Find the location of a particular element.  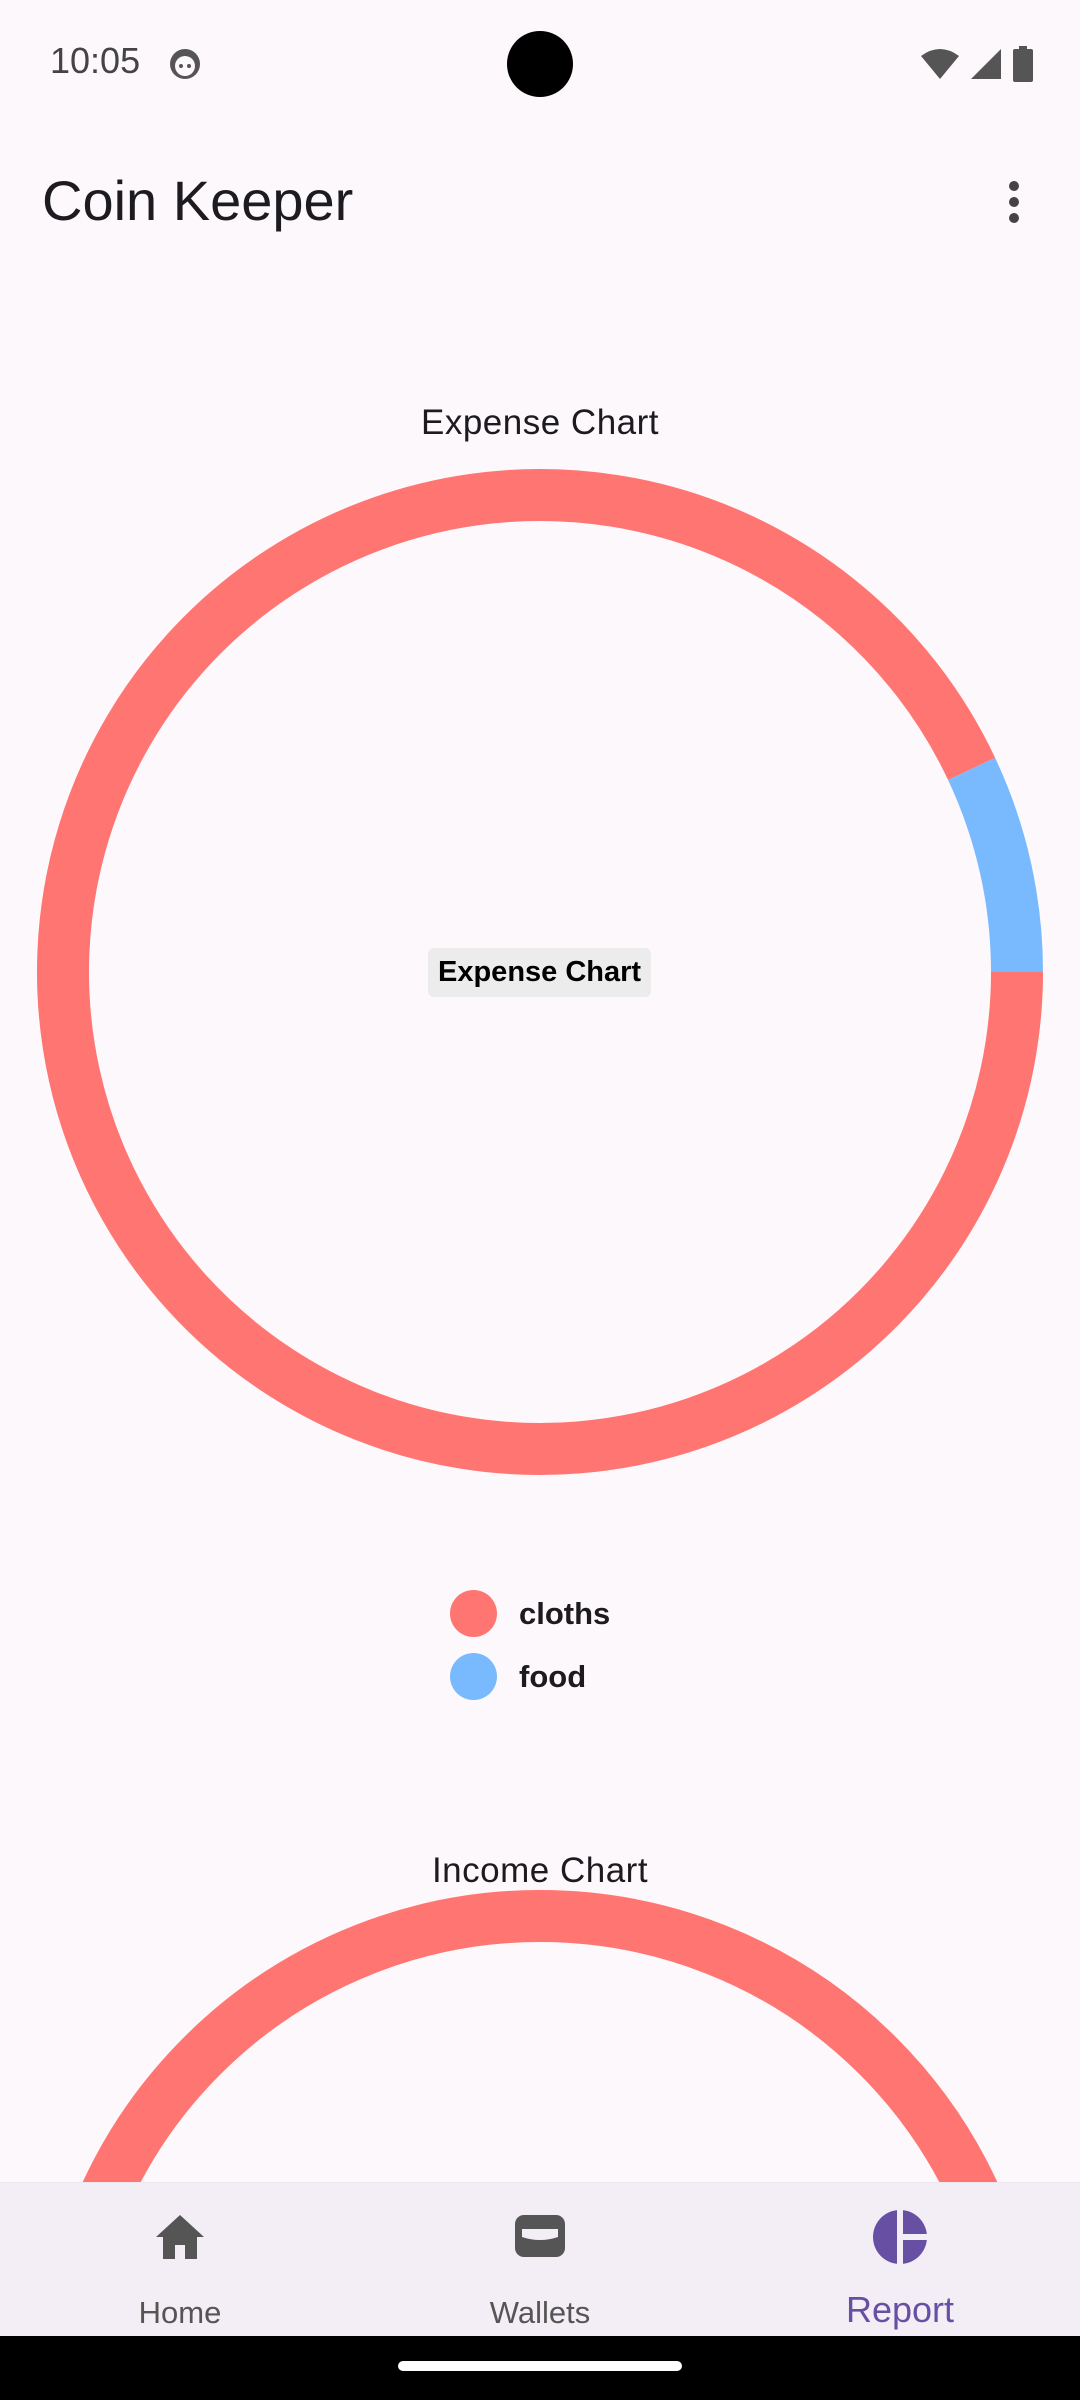

income-donut-chart is located at coordinates (540, 2036).